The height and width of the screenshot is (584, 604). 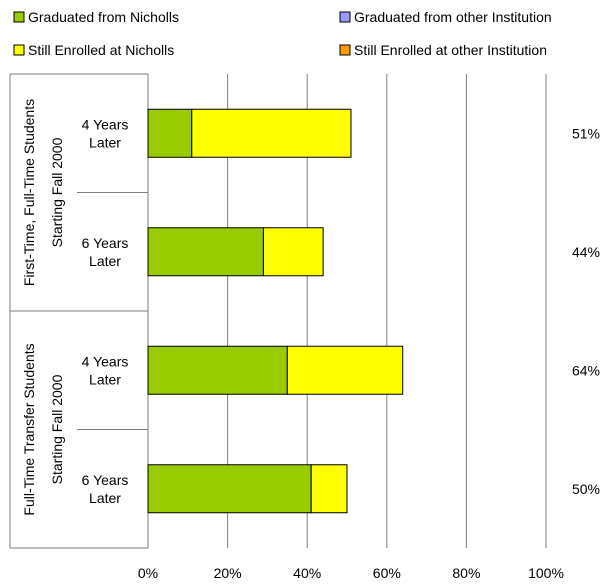 I want to click on x-tick-label-2: 40%, so click(x=307, y=573).